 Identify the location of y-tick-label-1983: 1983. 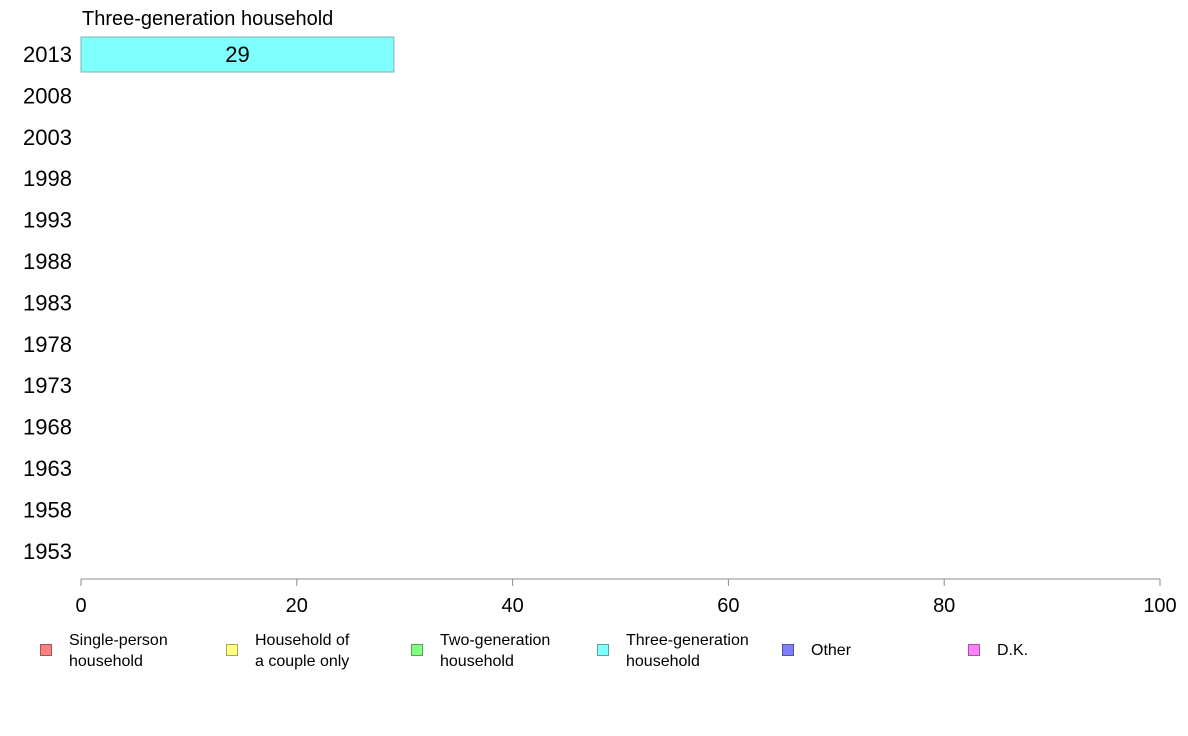
(47, 302).